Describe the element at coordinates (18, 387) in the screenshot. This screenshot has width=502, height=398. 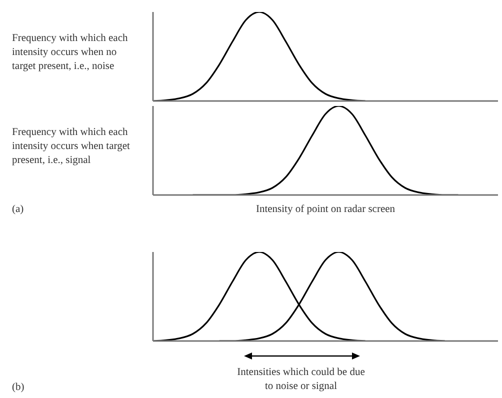
I see `text: (b)` at that location.